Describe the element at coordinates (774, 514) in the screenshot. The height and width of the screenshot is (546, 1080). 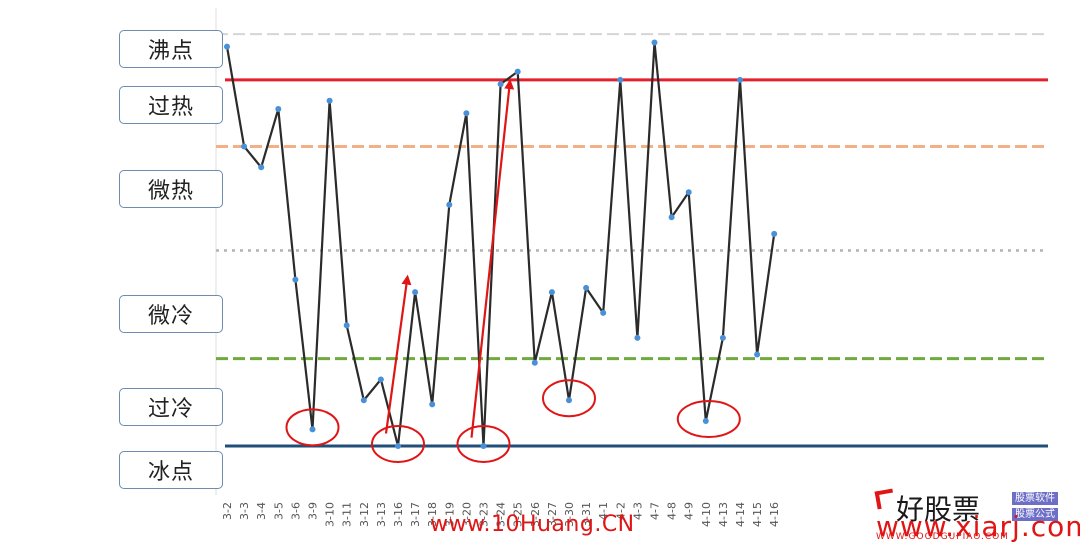
I see `x-tick-label-4-16: 4-16` at that location.